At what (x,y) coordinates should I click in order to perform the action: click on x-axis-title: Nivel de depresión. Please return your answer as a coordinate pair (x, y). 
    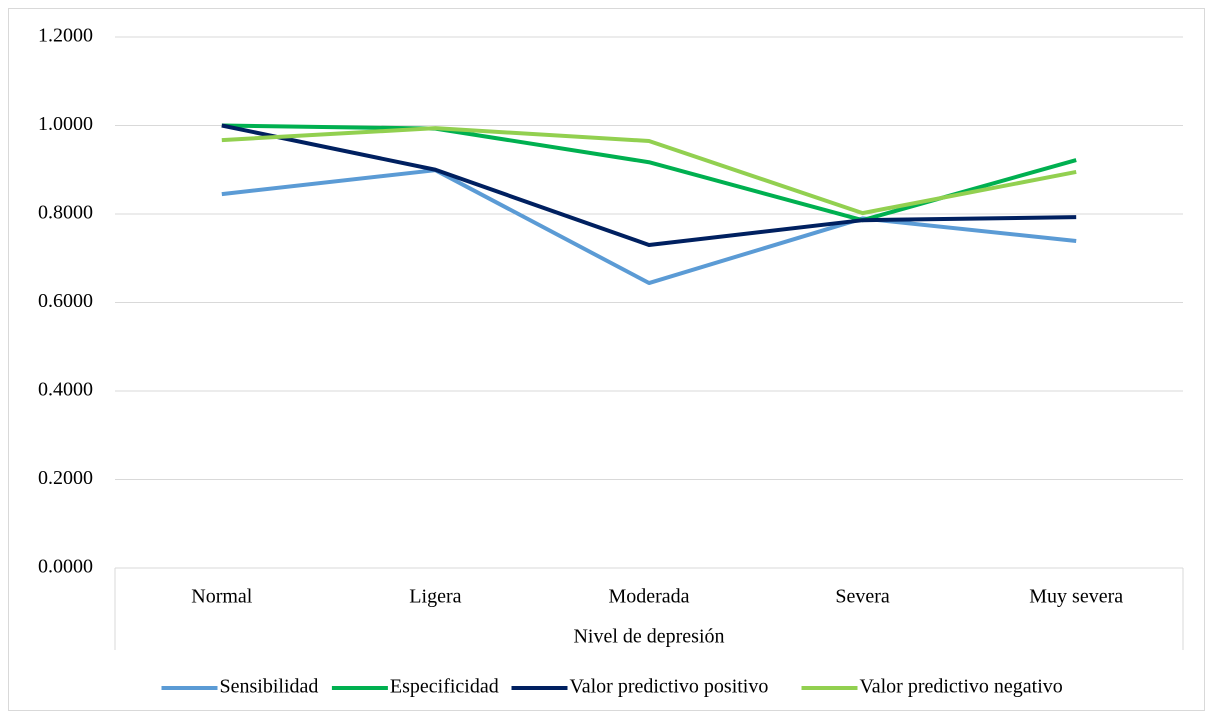
    Looking at the image, I should click on (648, 637).